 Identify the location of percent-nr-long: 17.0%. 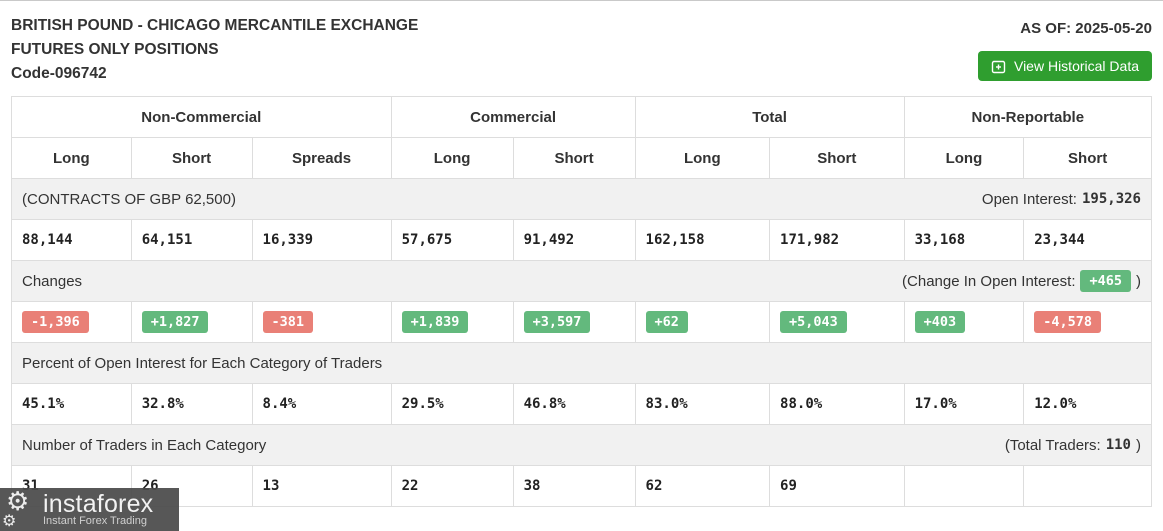
(964, 404).